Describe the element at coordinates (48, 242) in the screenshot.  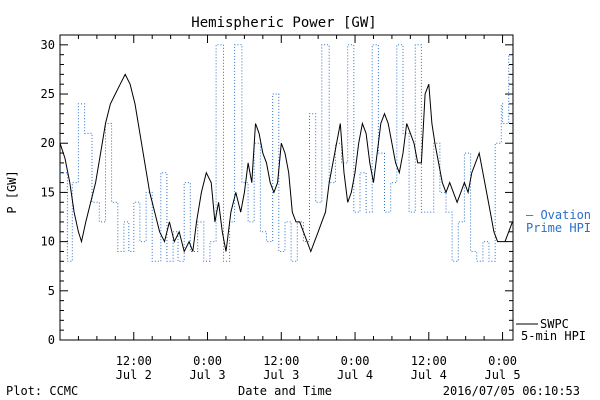
I see `y-tick-label: 10` at that location.